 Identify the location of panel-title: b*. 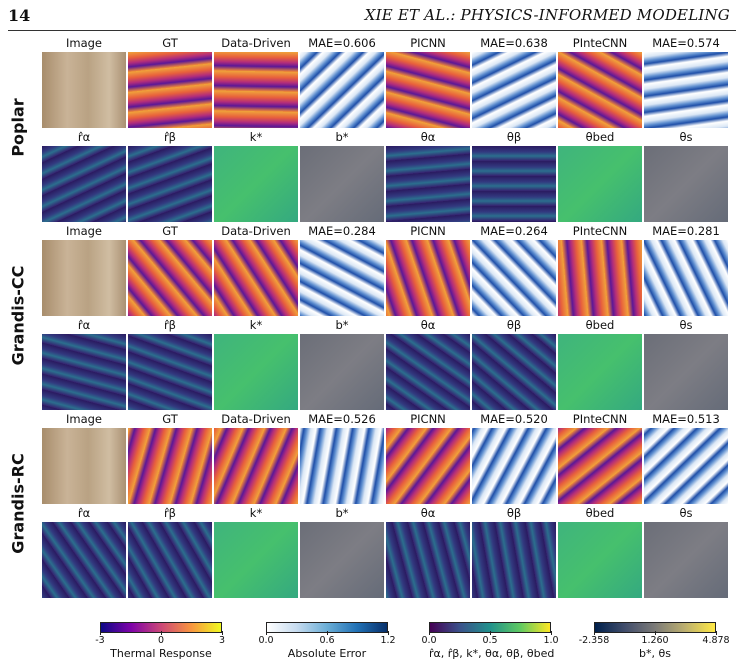
(342, 513).